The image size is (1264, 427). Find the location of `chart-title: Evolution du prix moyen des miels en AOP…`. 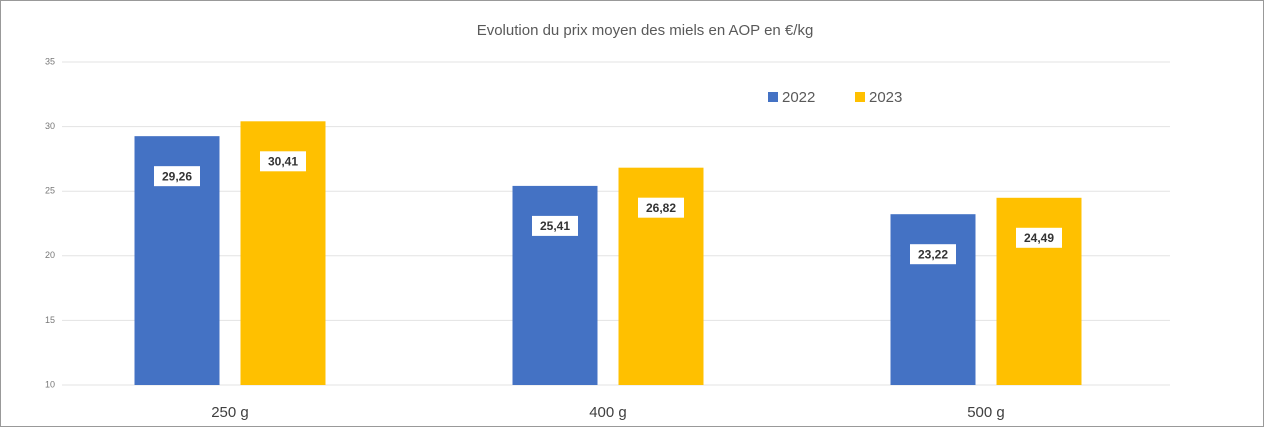

chart-title: Evolution du prix moyen des miels en AOP… is located at coordinates (645, 30).